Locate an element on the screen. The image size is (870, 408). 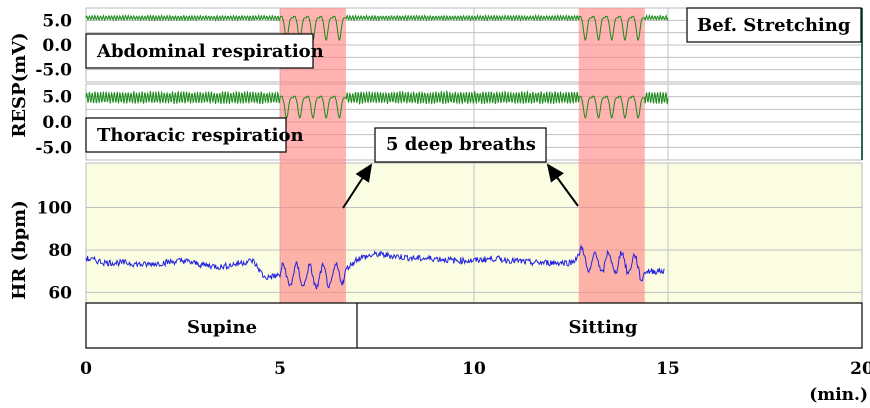
hr-tick-label: 100 is located at coordinates (55, 209).